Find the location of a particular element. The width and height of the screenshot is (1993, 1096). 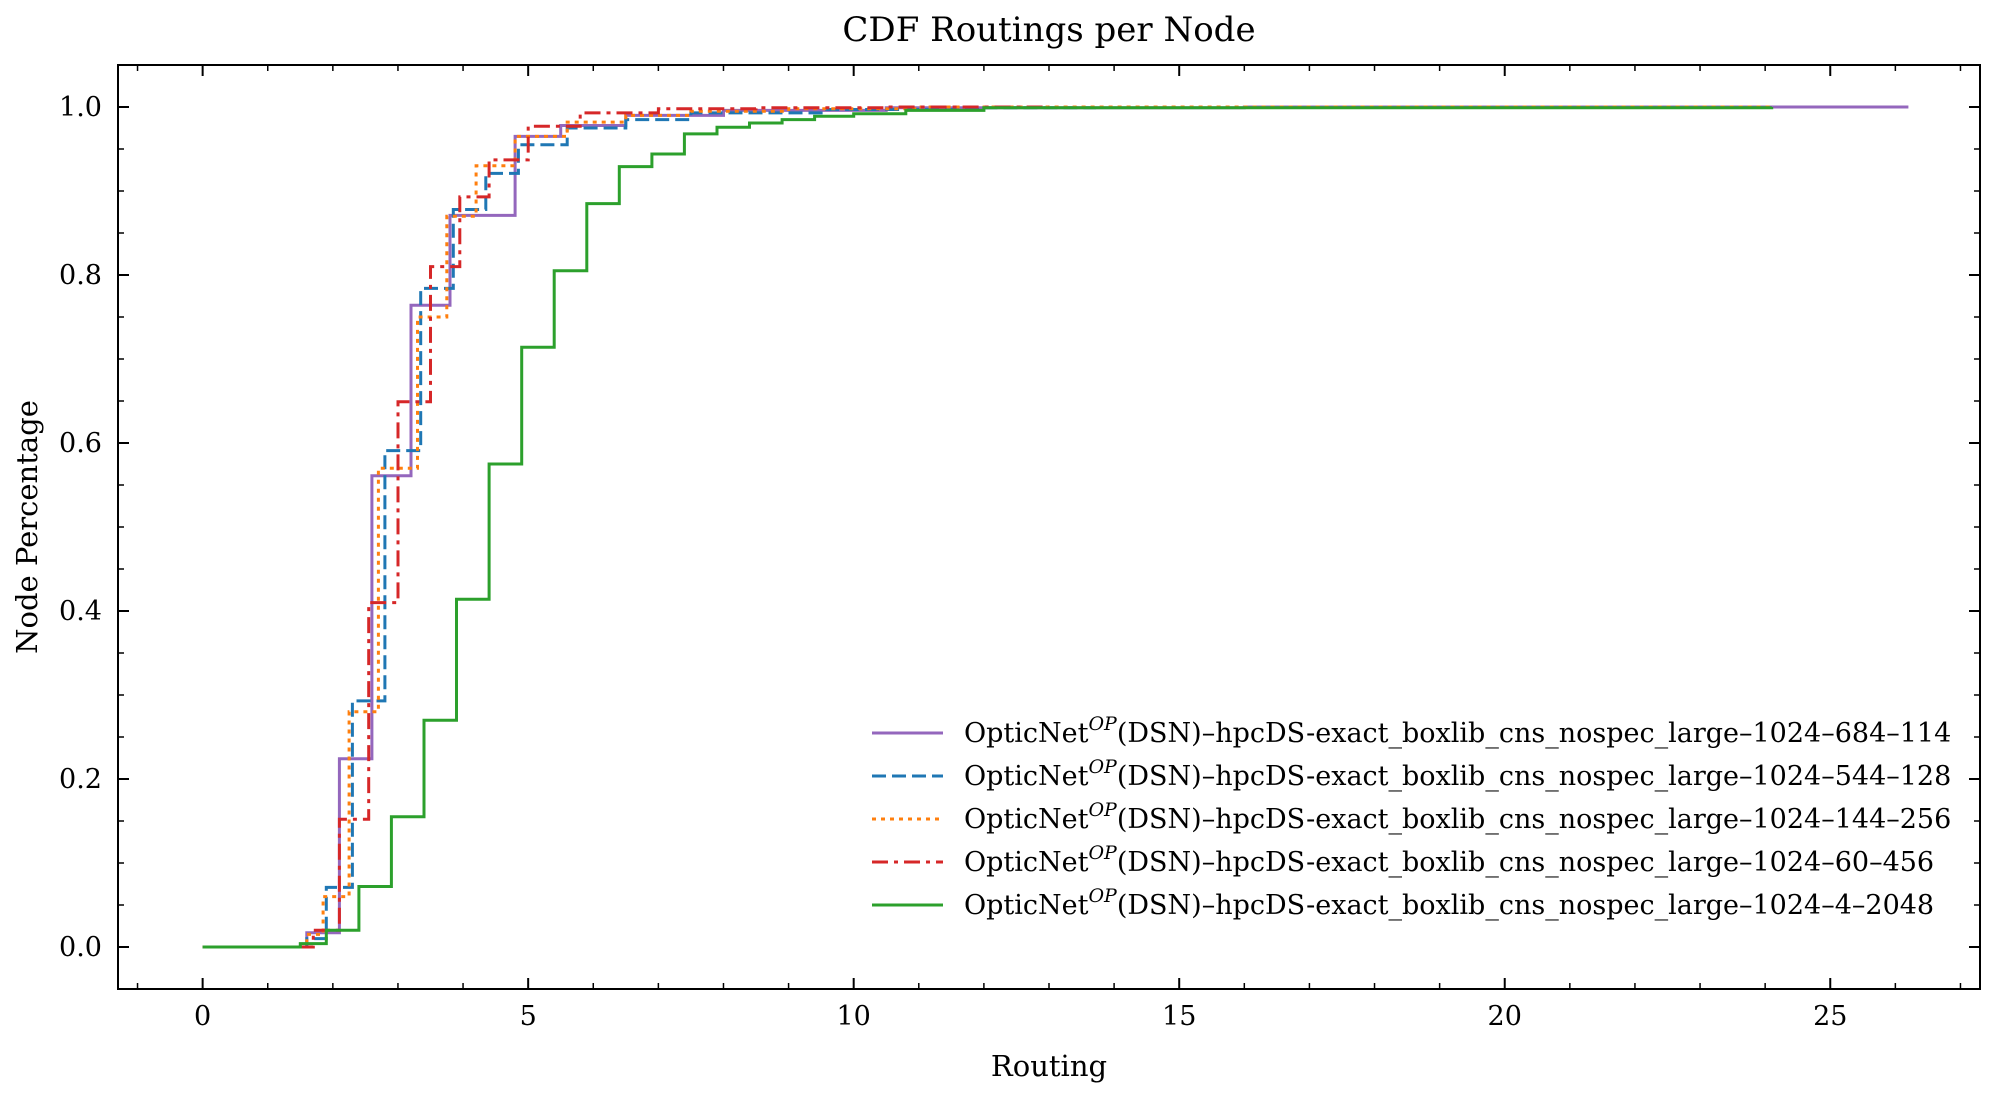

chart-title: CDF Routings per Node is located at coordinates (1048, 30).